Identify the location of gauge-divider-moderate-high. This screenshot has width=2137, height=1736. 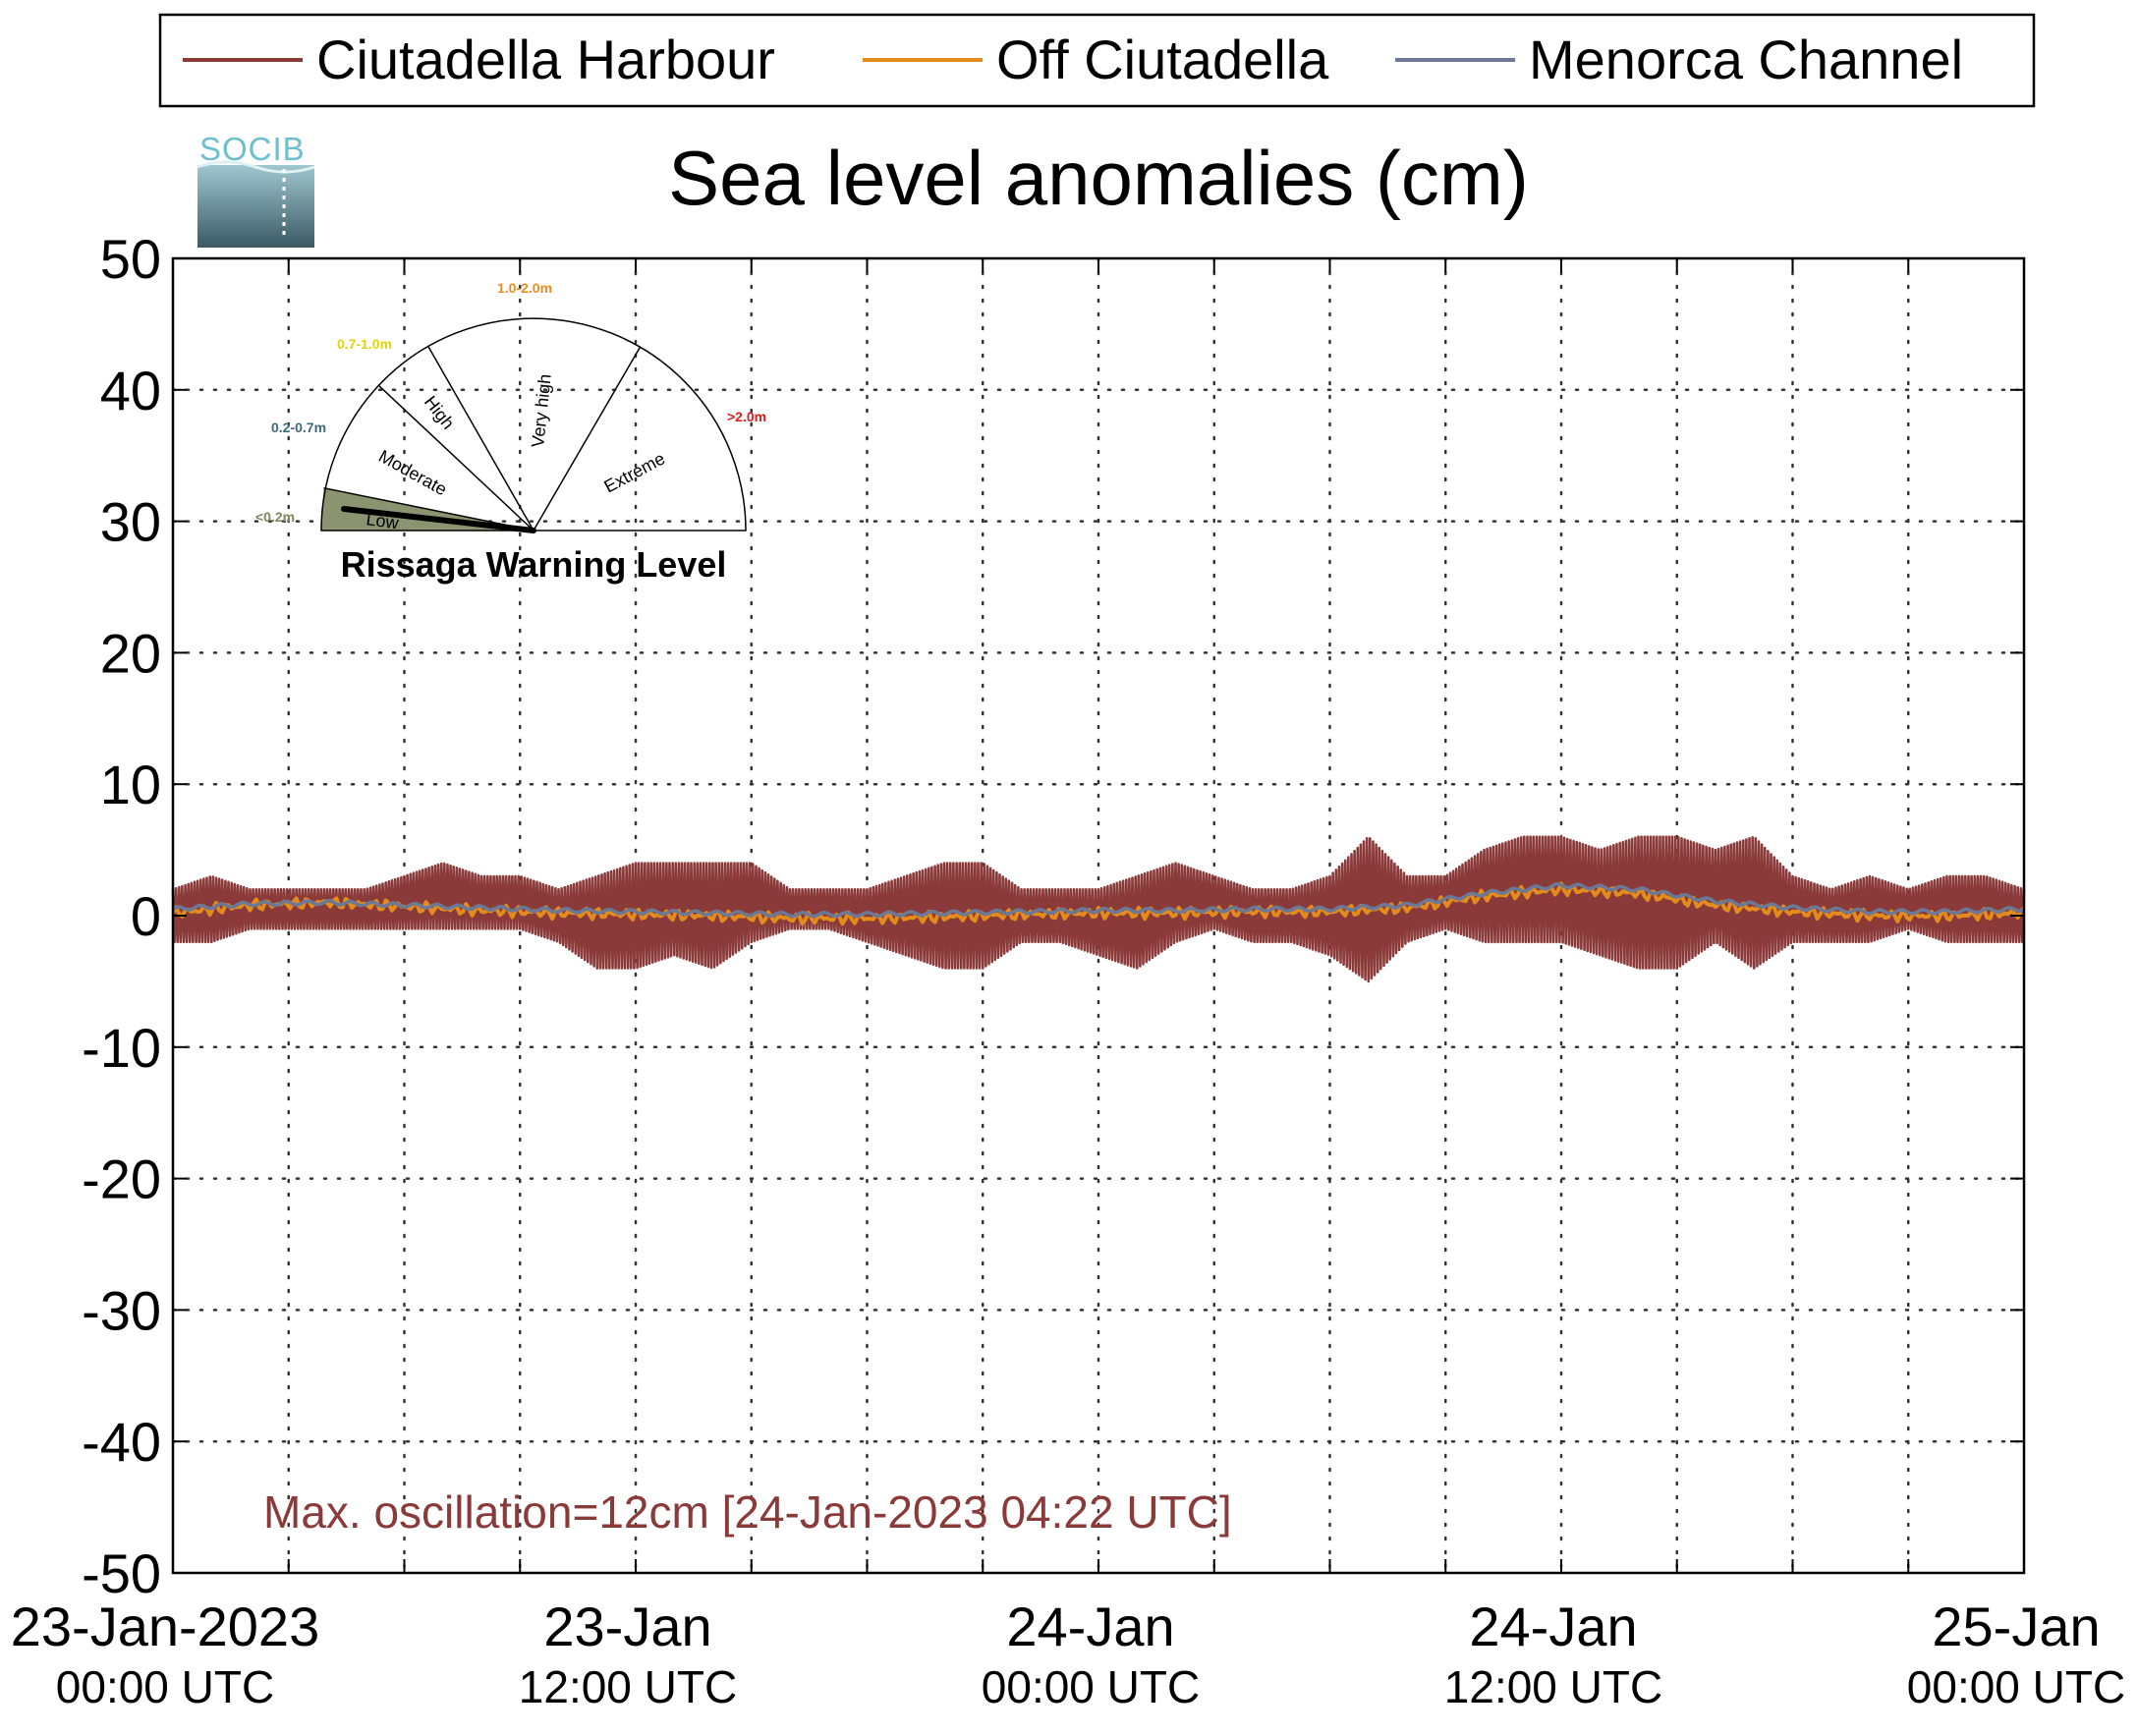
(455, 458).